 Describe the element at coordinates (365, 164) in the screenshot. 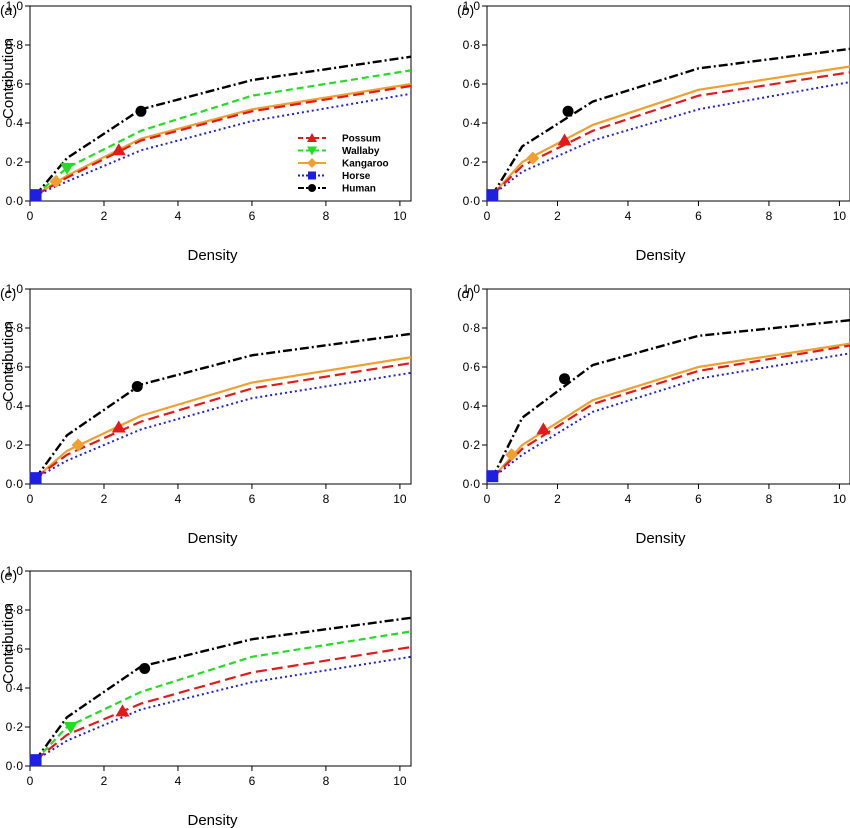

I see `legend-label-kangaroo: Kangaroo` at that location.